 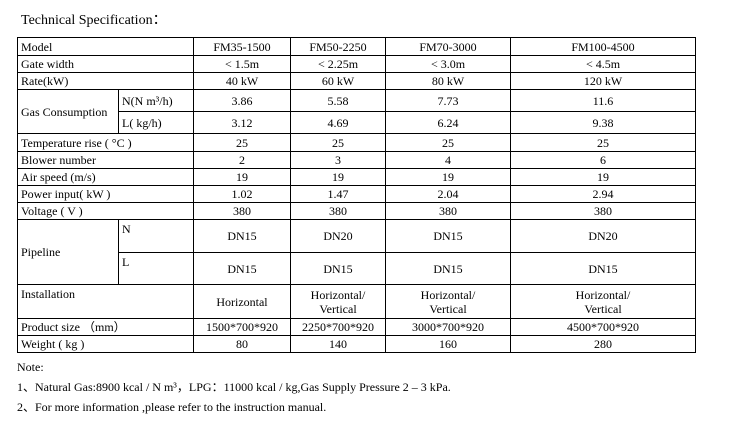 I want to click on sub-label: L( kg/h), so click(x=156, y=122).